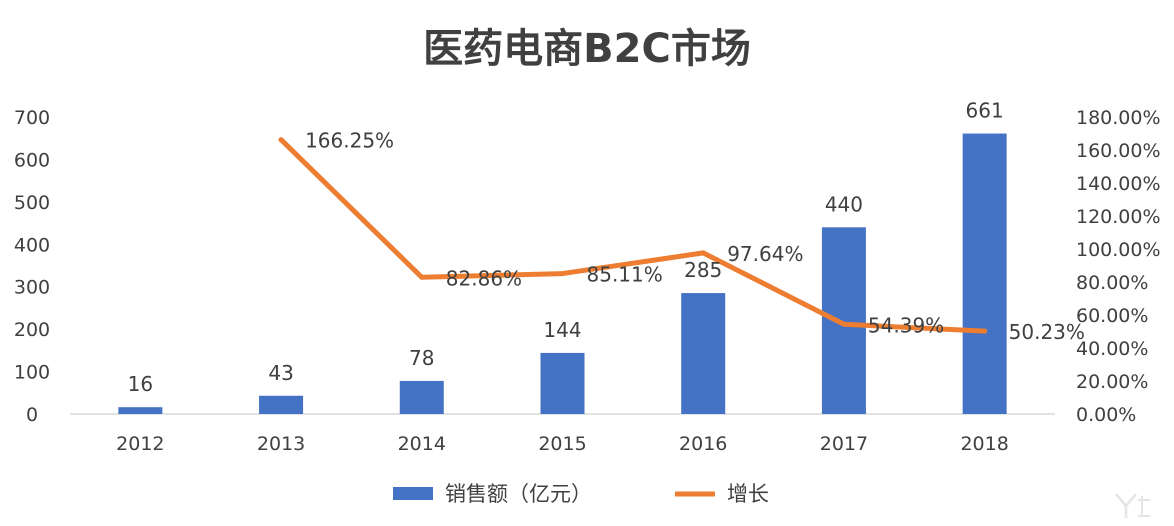 The width and height of the screenshot is (1174, 526). Describe the element at coordinates (422, 444) in the screenshot. I see `x-axis-tick-label: 2014` at that location.